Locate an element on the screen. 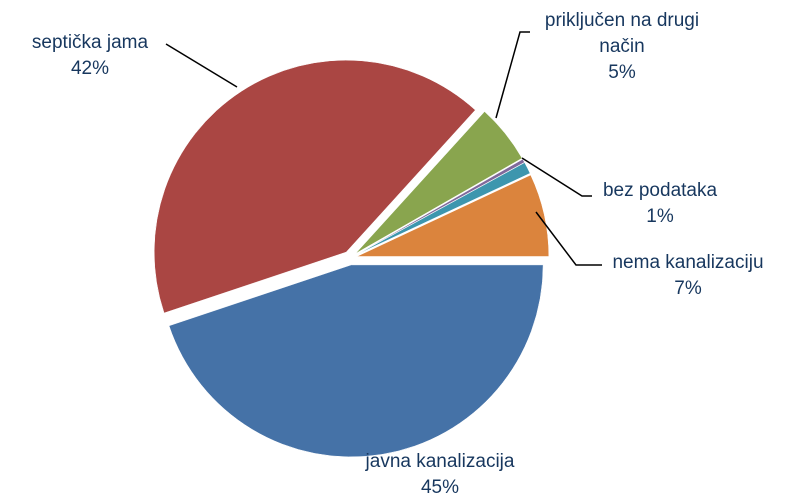  category-label: septička jama is located at coordinates (90, 42).